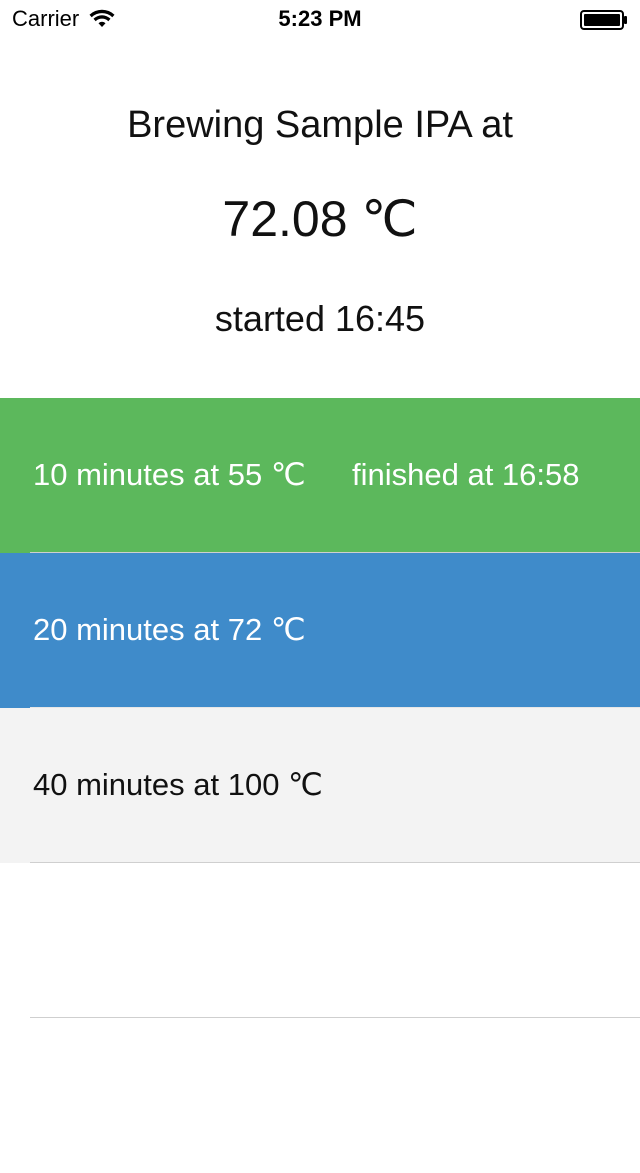 The width and height of the screenshot is (640, 1173). Describe the element at coordinates (466, 474) in the screenshot. I see `step-finished-time: finished at 16:58` at that location.